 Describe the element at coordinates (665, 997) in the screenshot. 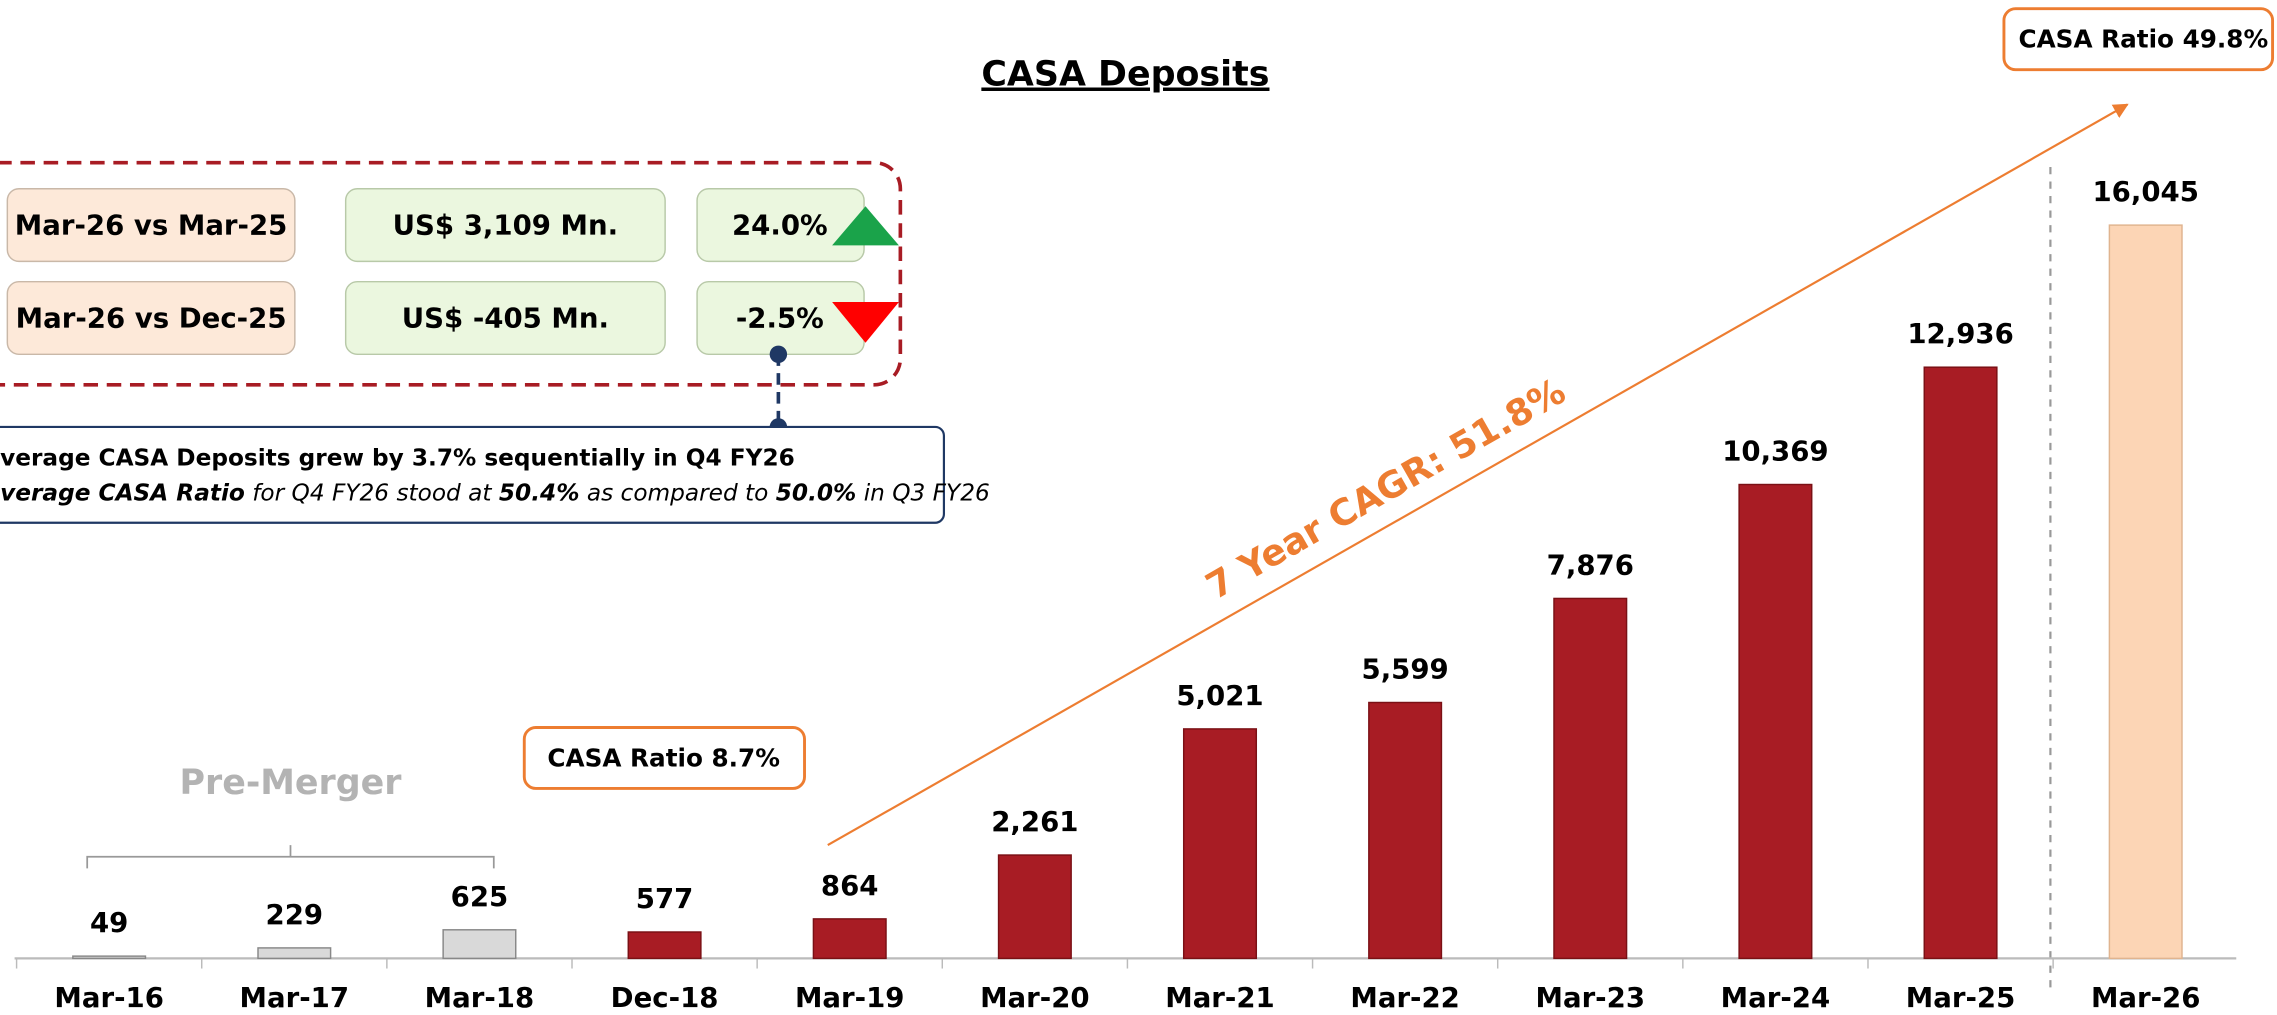

I see `x-tick-label: Dec-18` at that location.